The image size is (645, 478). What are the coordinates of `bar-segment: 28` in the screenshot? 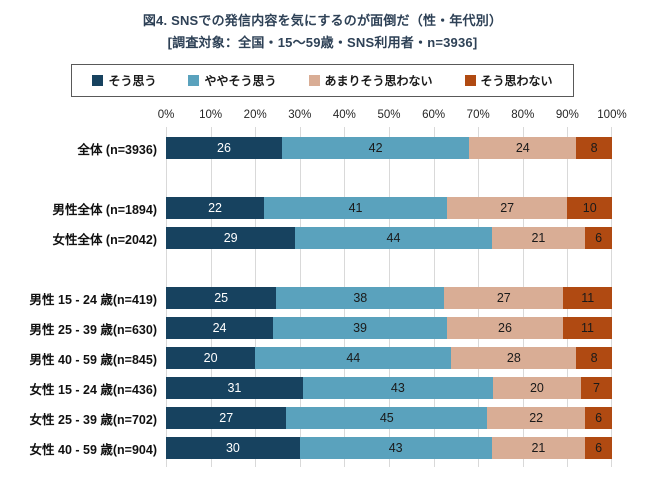 It's located at (514, 358).